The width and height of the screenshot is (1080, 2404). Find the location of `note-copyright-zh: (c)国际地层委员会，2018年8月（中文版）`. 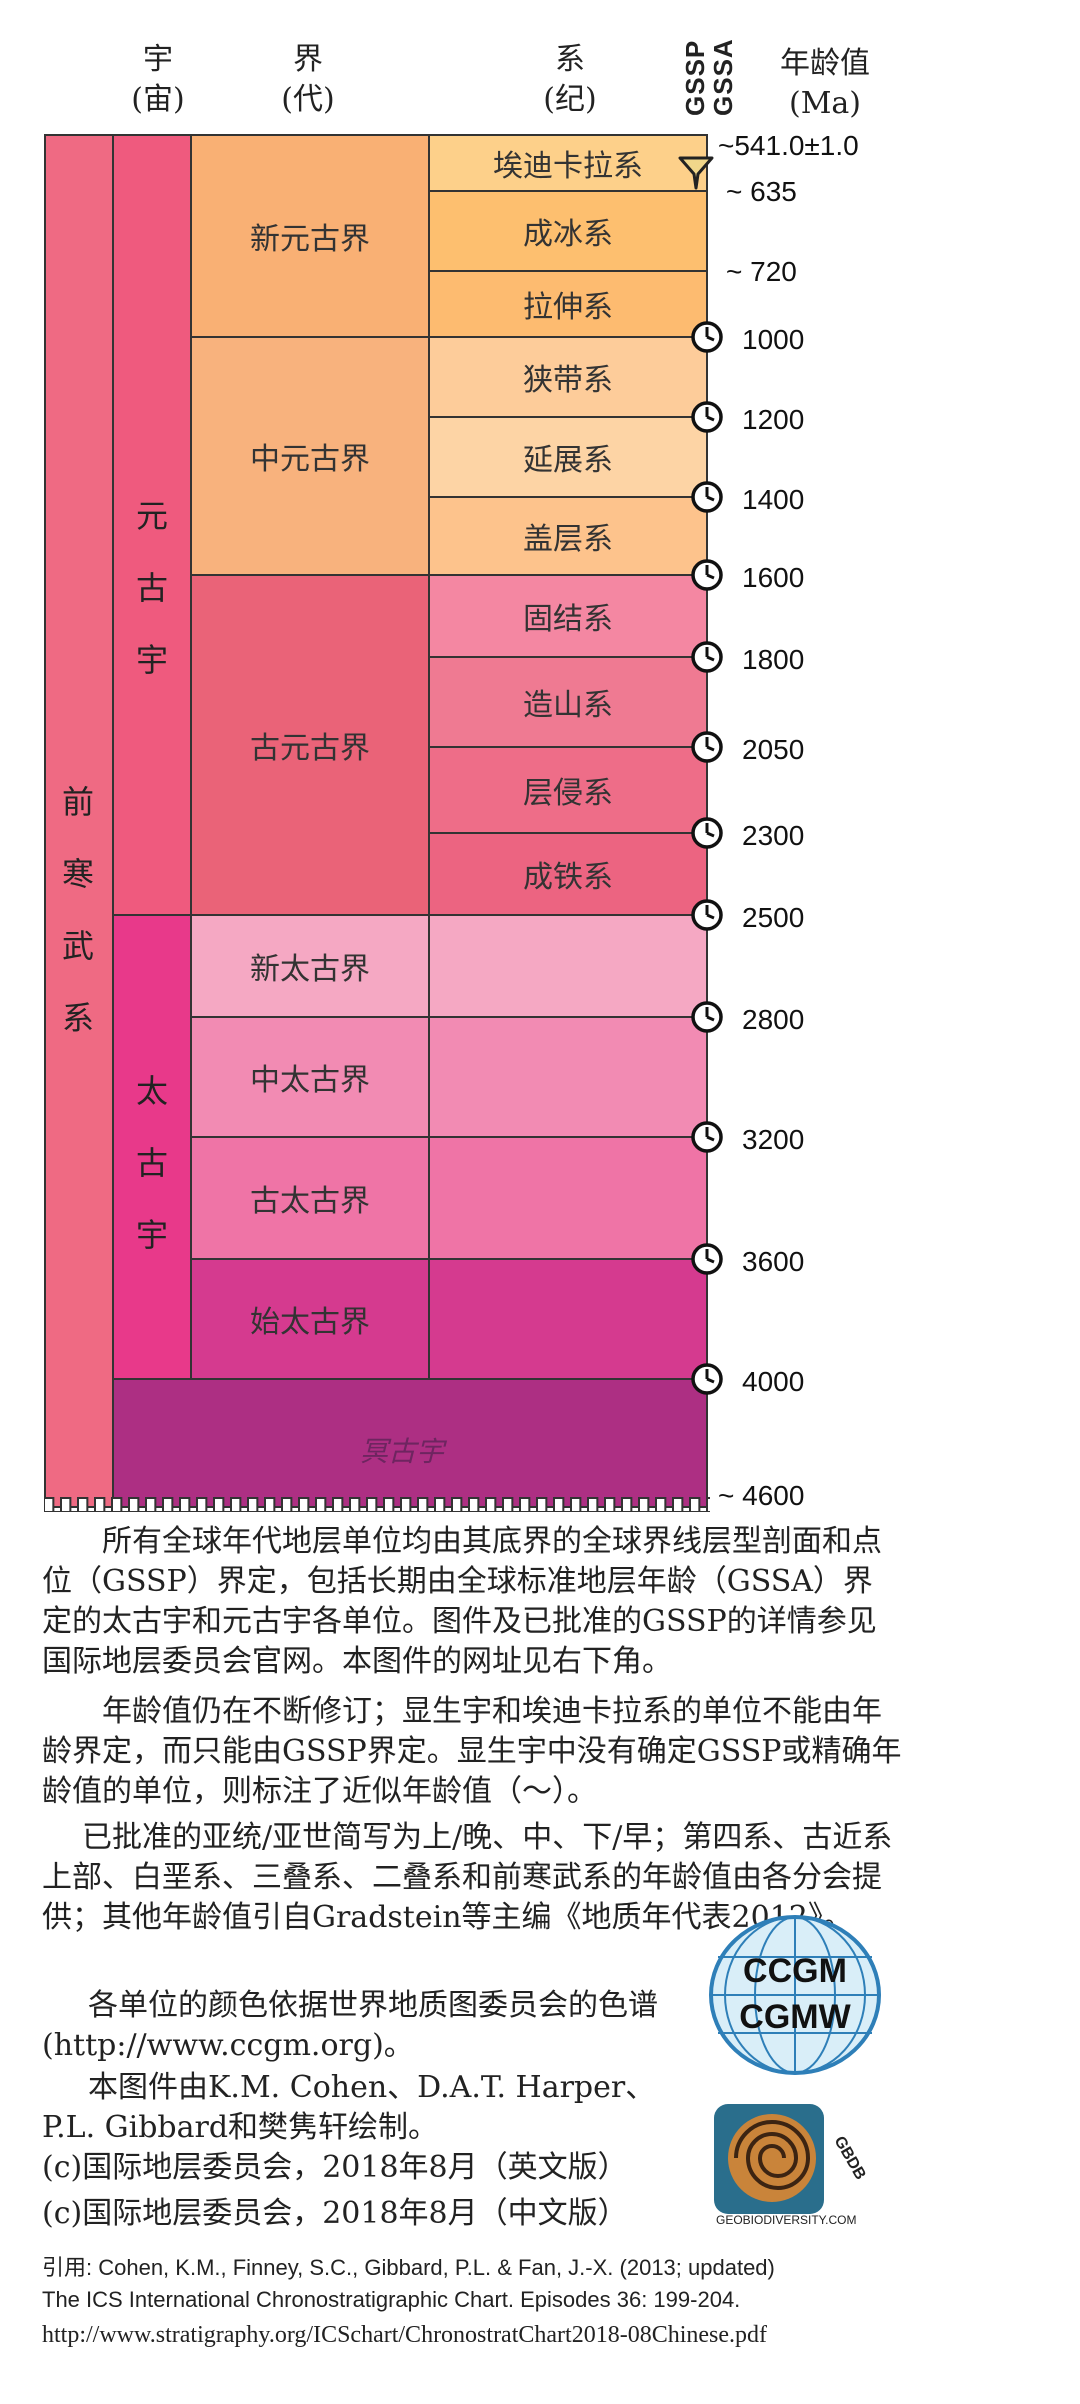

note-copyright-zh: (c)国际地层委员会，2018年8月（中文版） is located at coordinates (335, 2213).